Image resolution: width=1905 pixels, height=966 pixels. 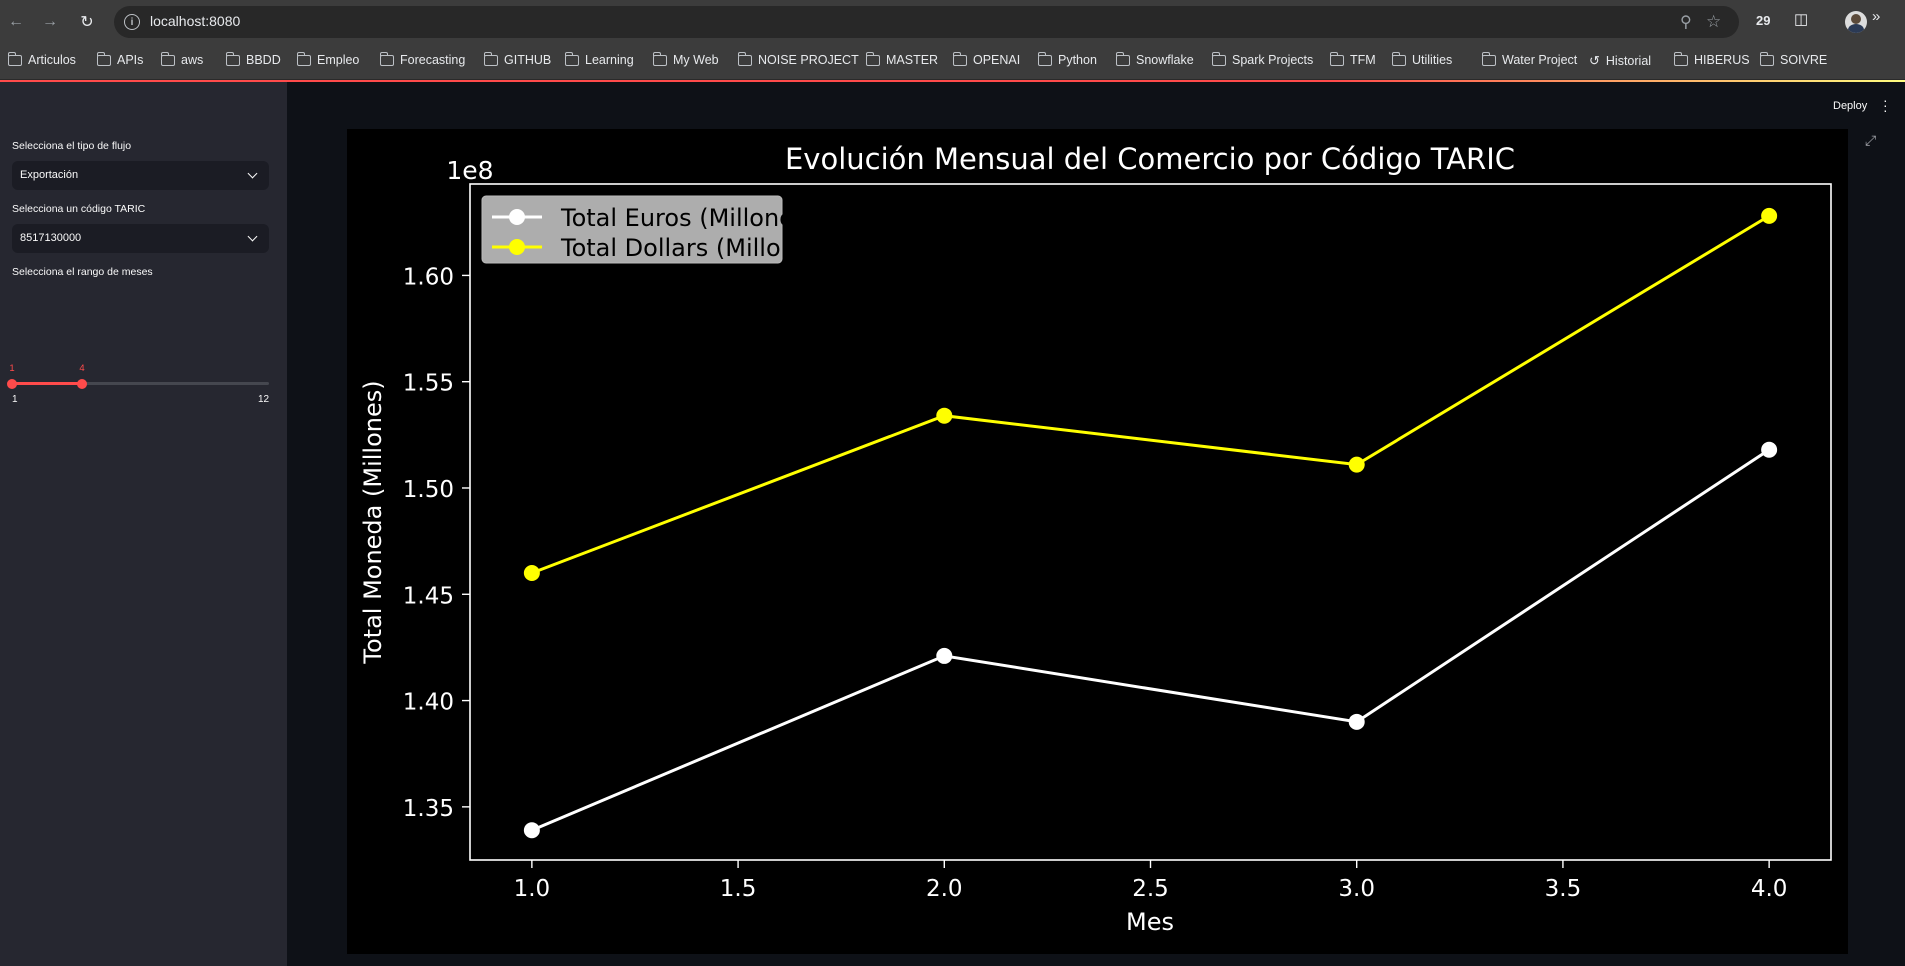 What do you see at coordinates (263, 60) in the screenshot?
I see `bookmark-label: BBDD` at bounding box center [263, 60].